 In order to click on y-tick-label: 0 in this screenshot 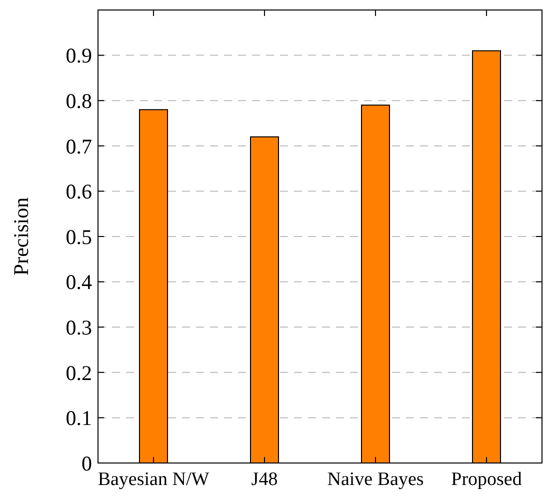, I will do `click(87, 463)`.